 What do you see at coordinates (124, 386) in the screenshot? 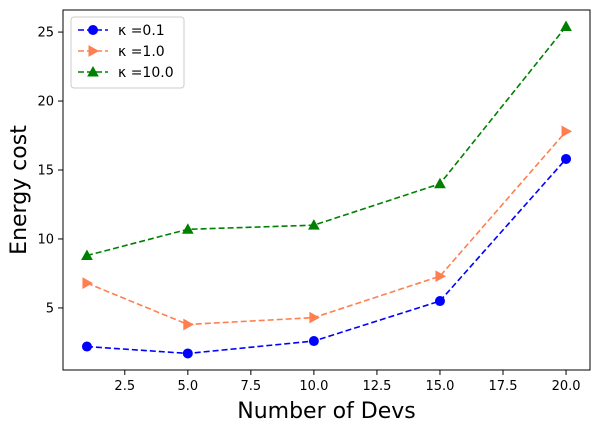
I see `x-tick-label: 2.5` at bounding box center [124, 386].